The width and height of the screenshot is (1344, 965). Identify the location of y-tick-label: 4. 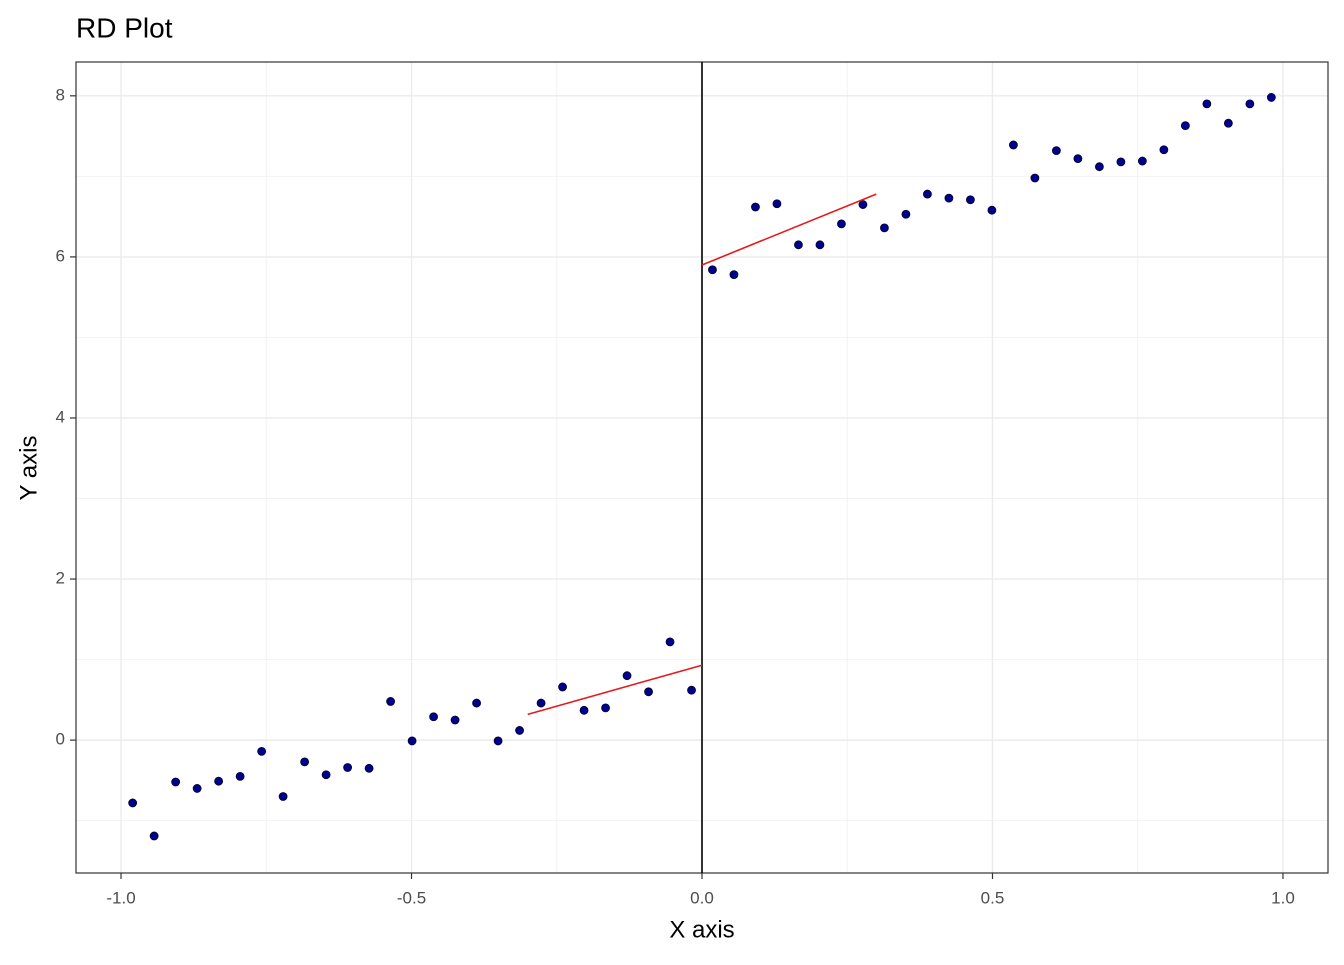
(60, 416).